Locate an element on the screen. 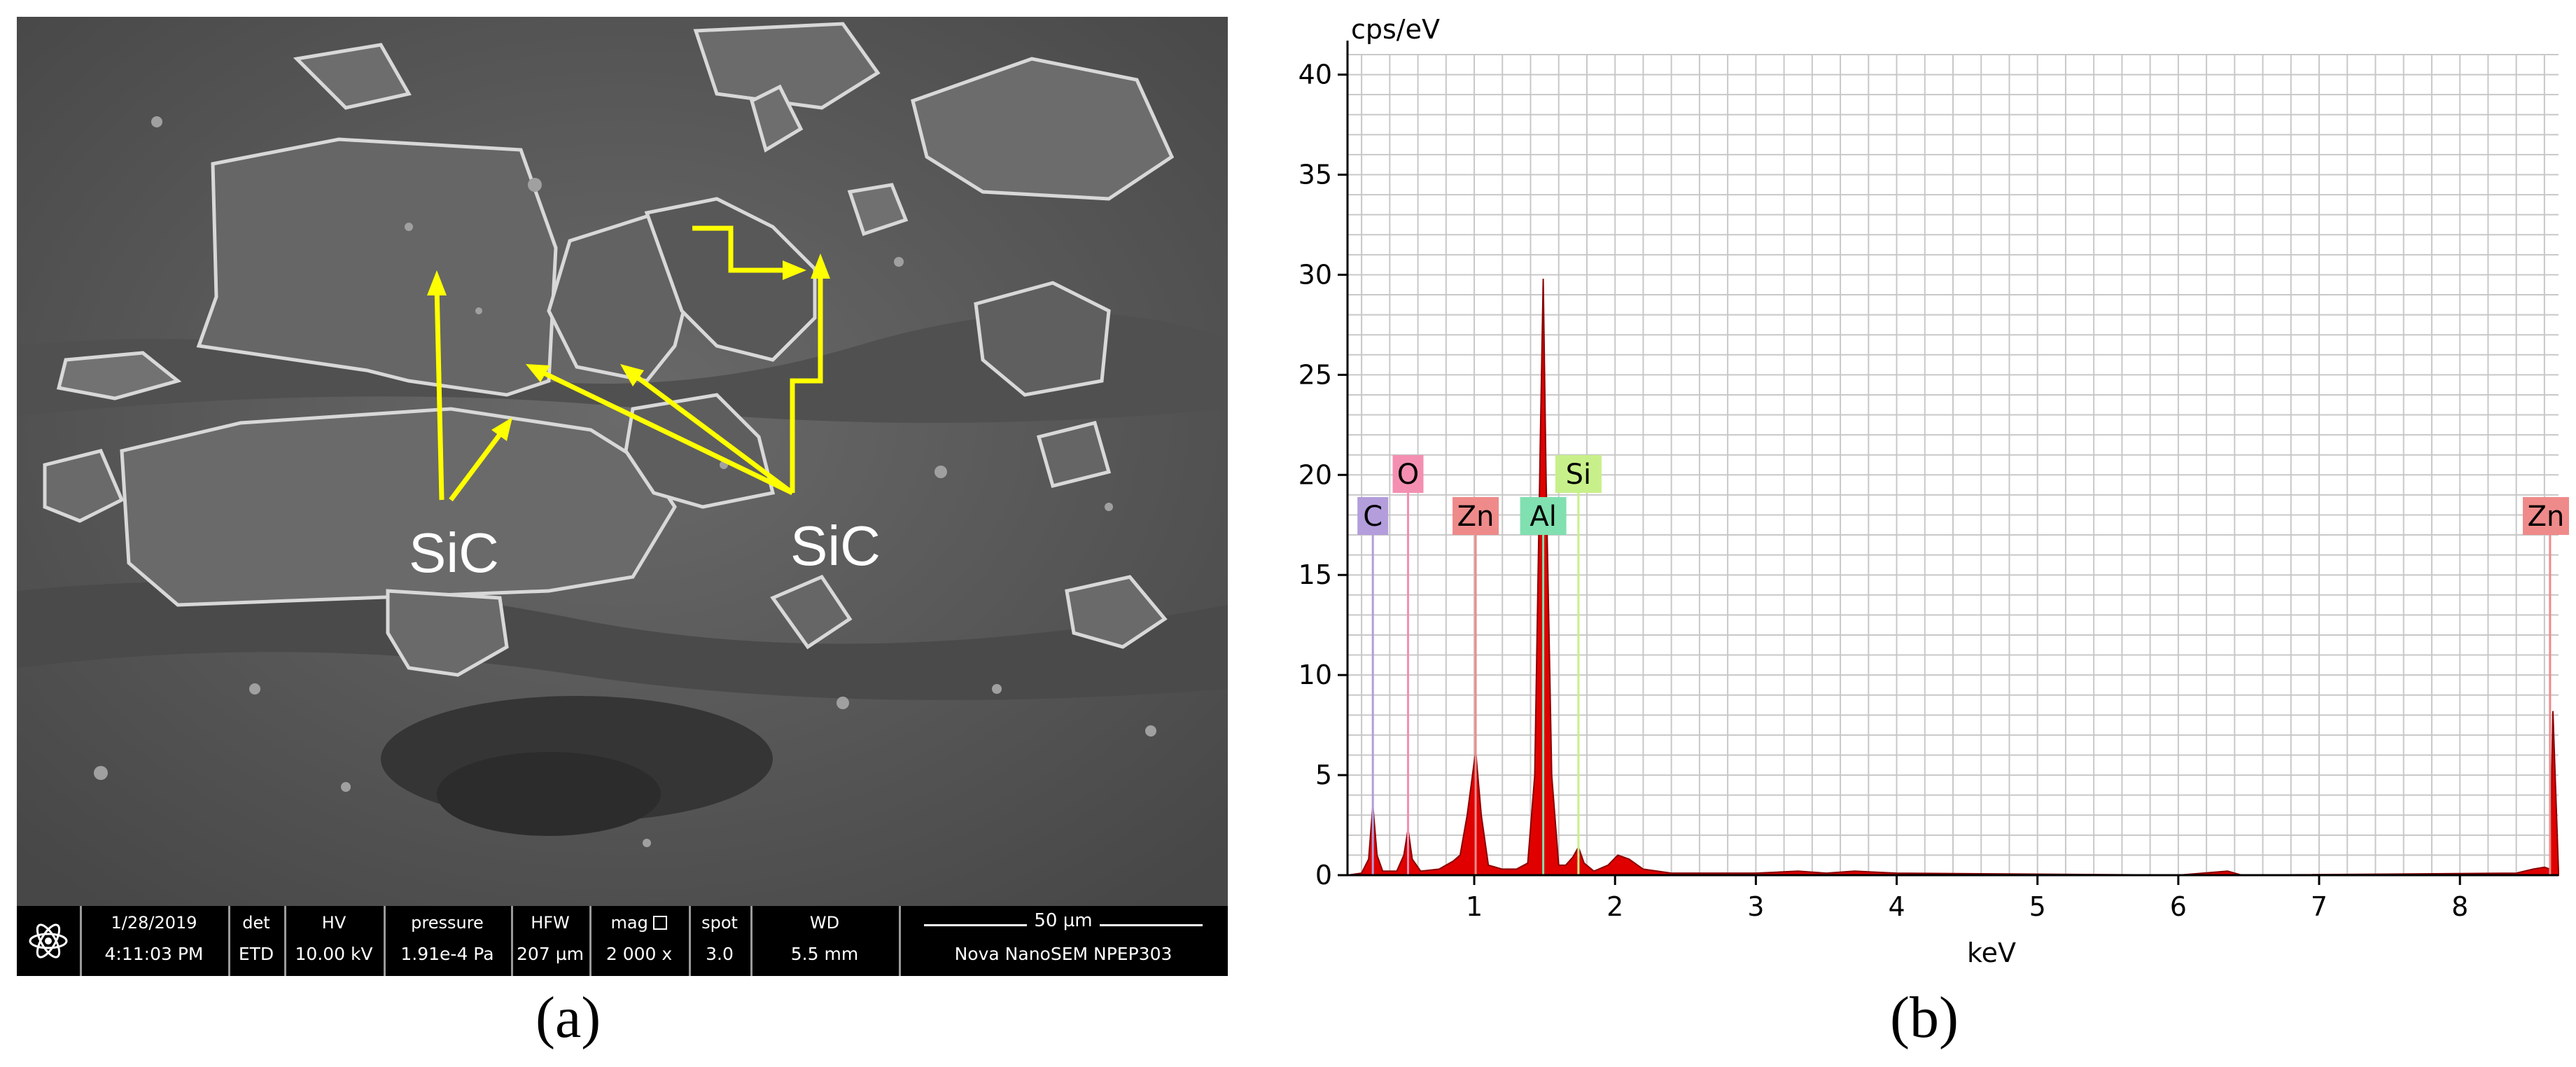 This screenshot has height=1067, width=2576. databar-hfw-header: HFW is located at coordinates (550, 923).